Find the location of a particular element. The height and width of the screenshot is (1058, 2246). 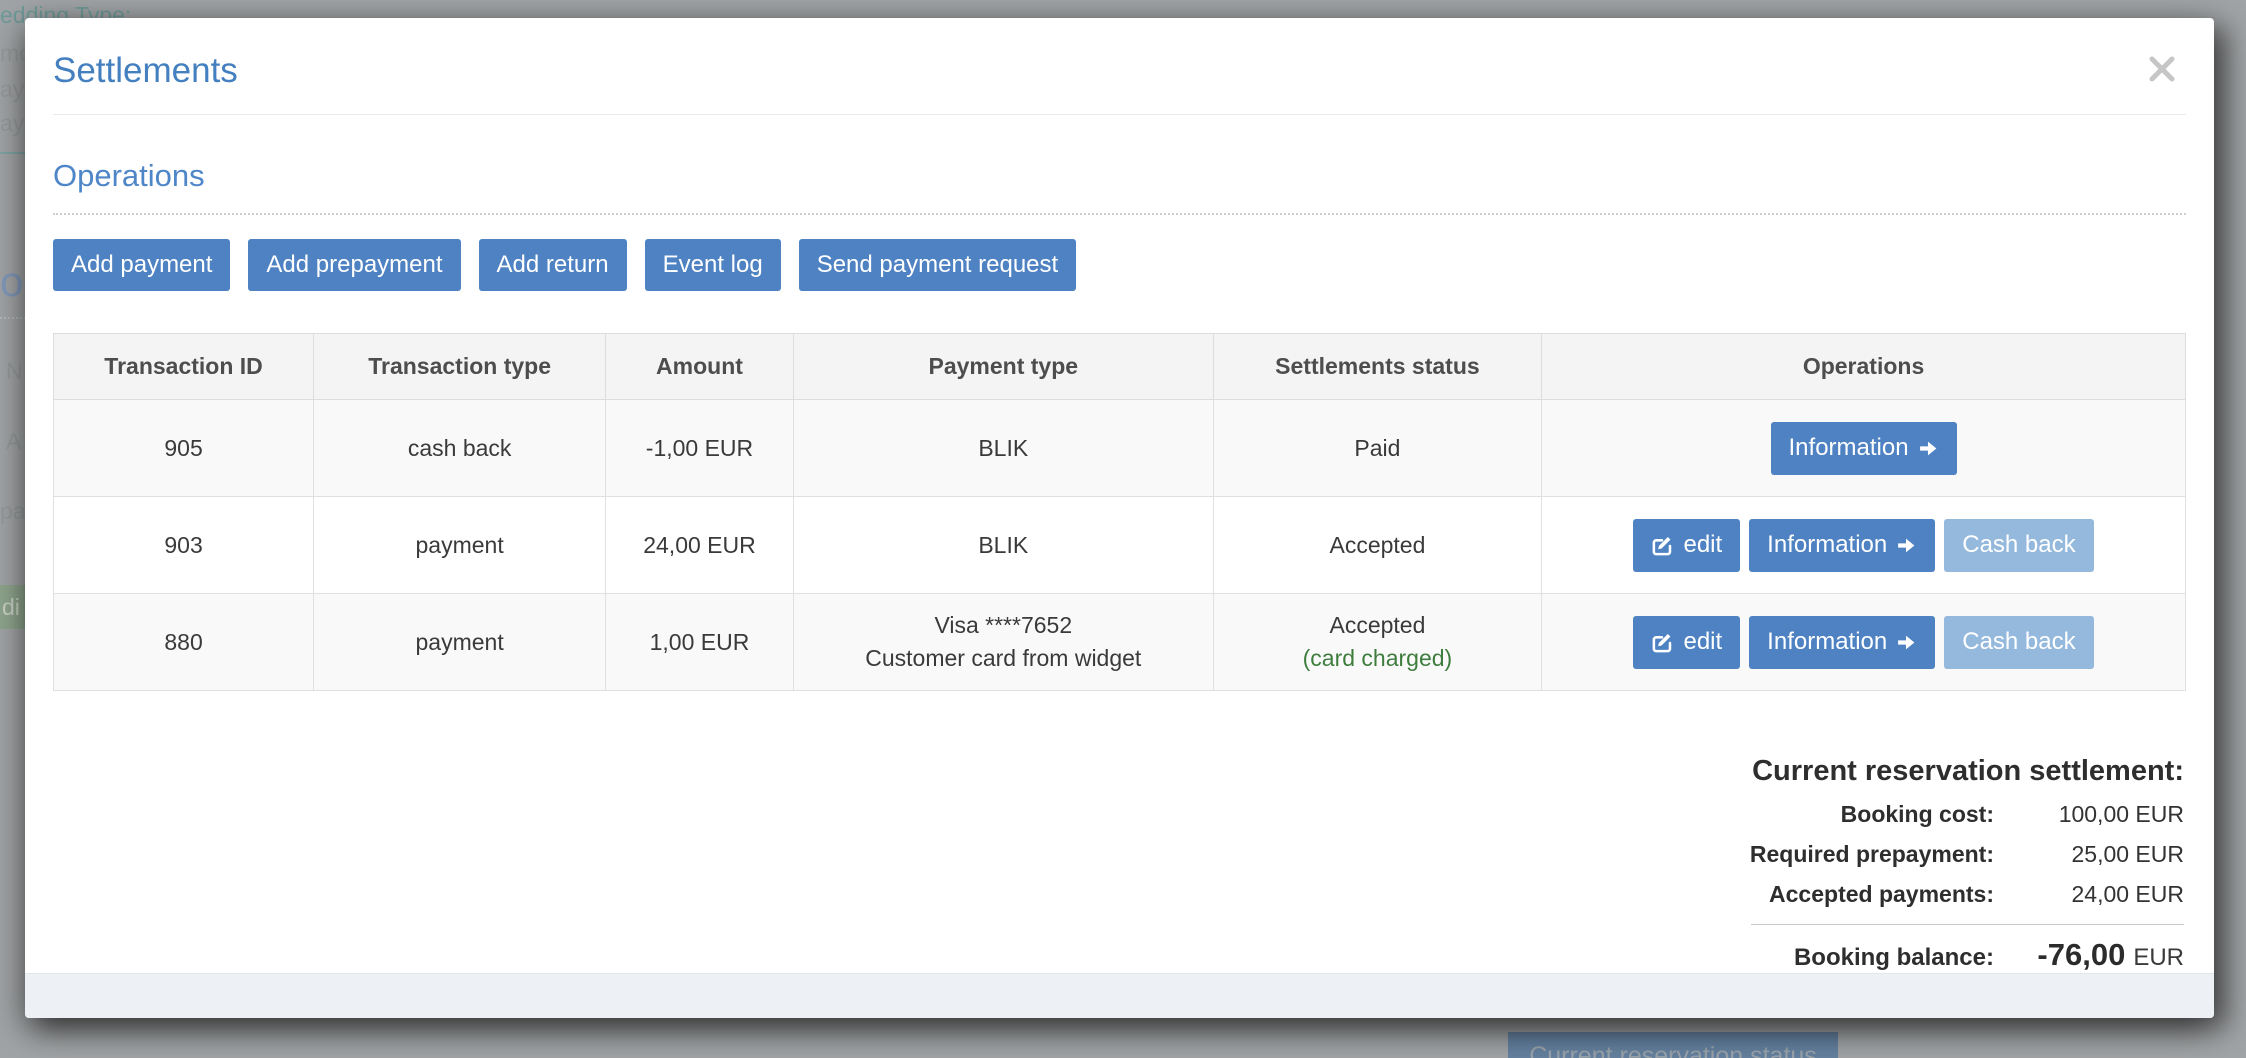

cell-settlements-status: Accepted is located at coordinates (1377, 545).